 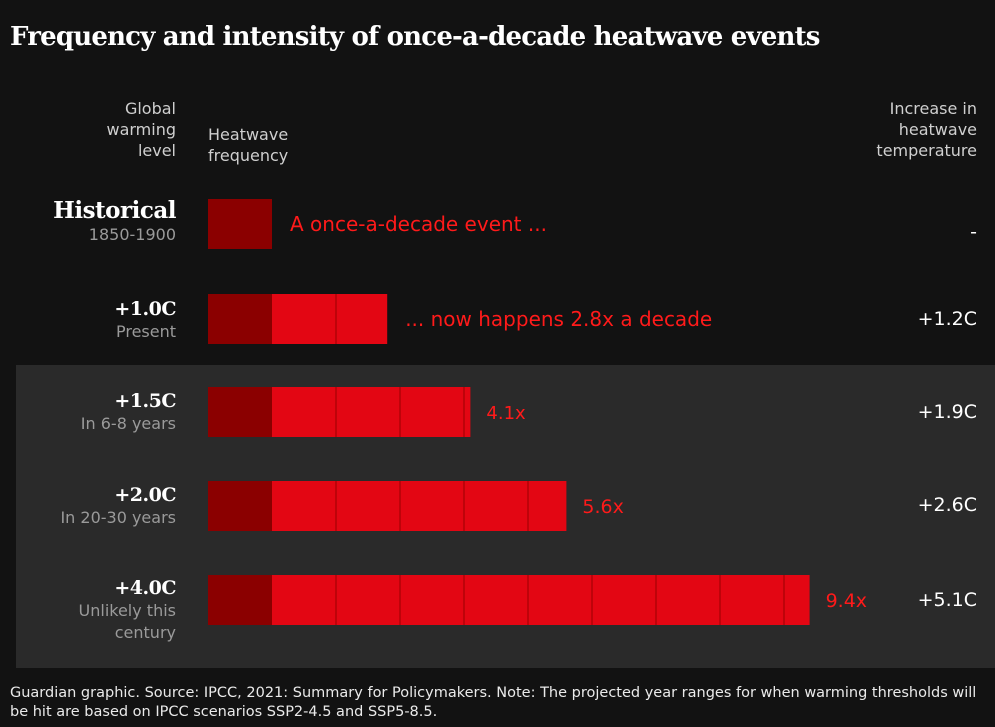 I want to click on period-label: Present, so click(x=145, y=331).